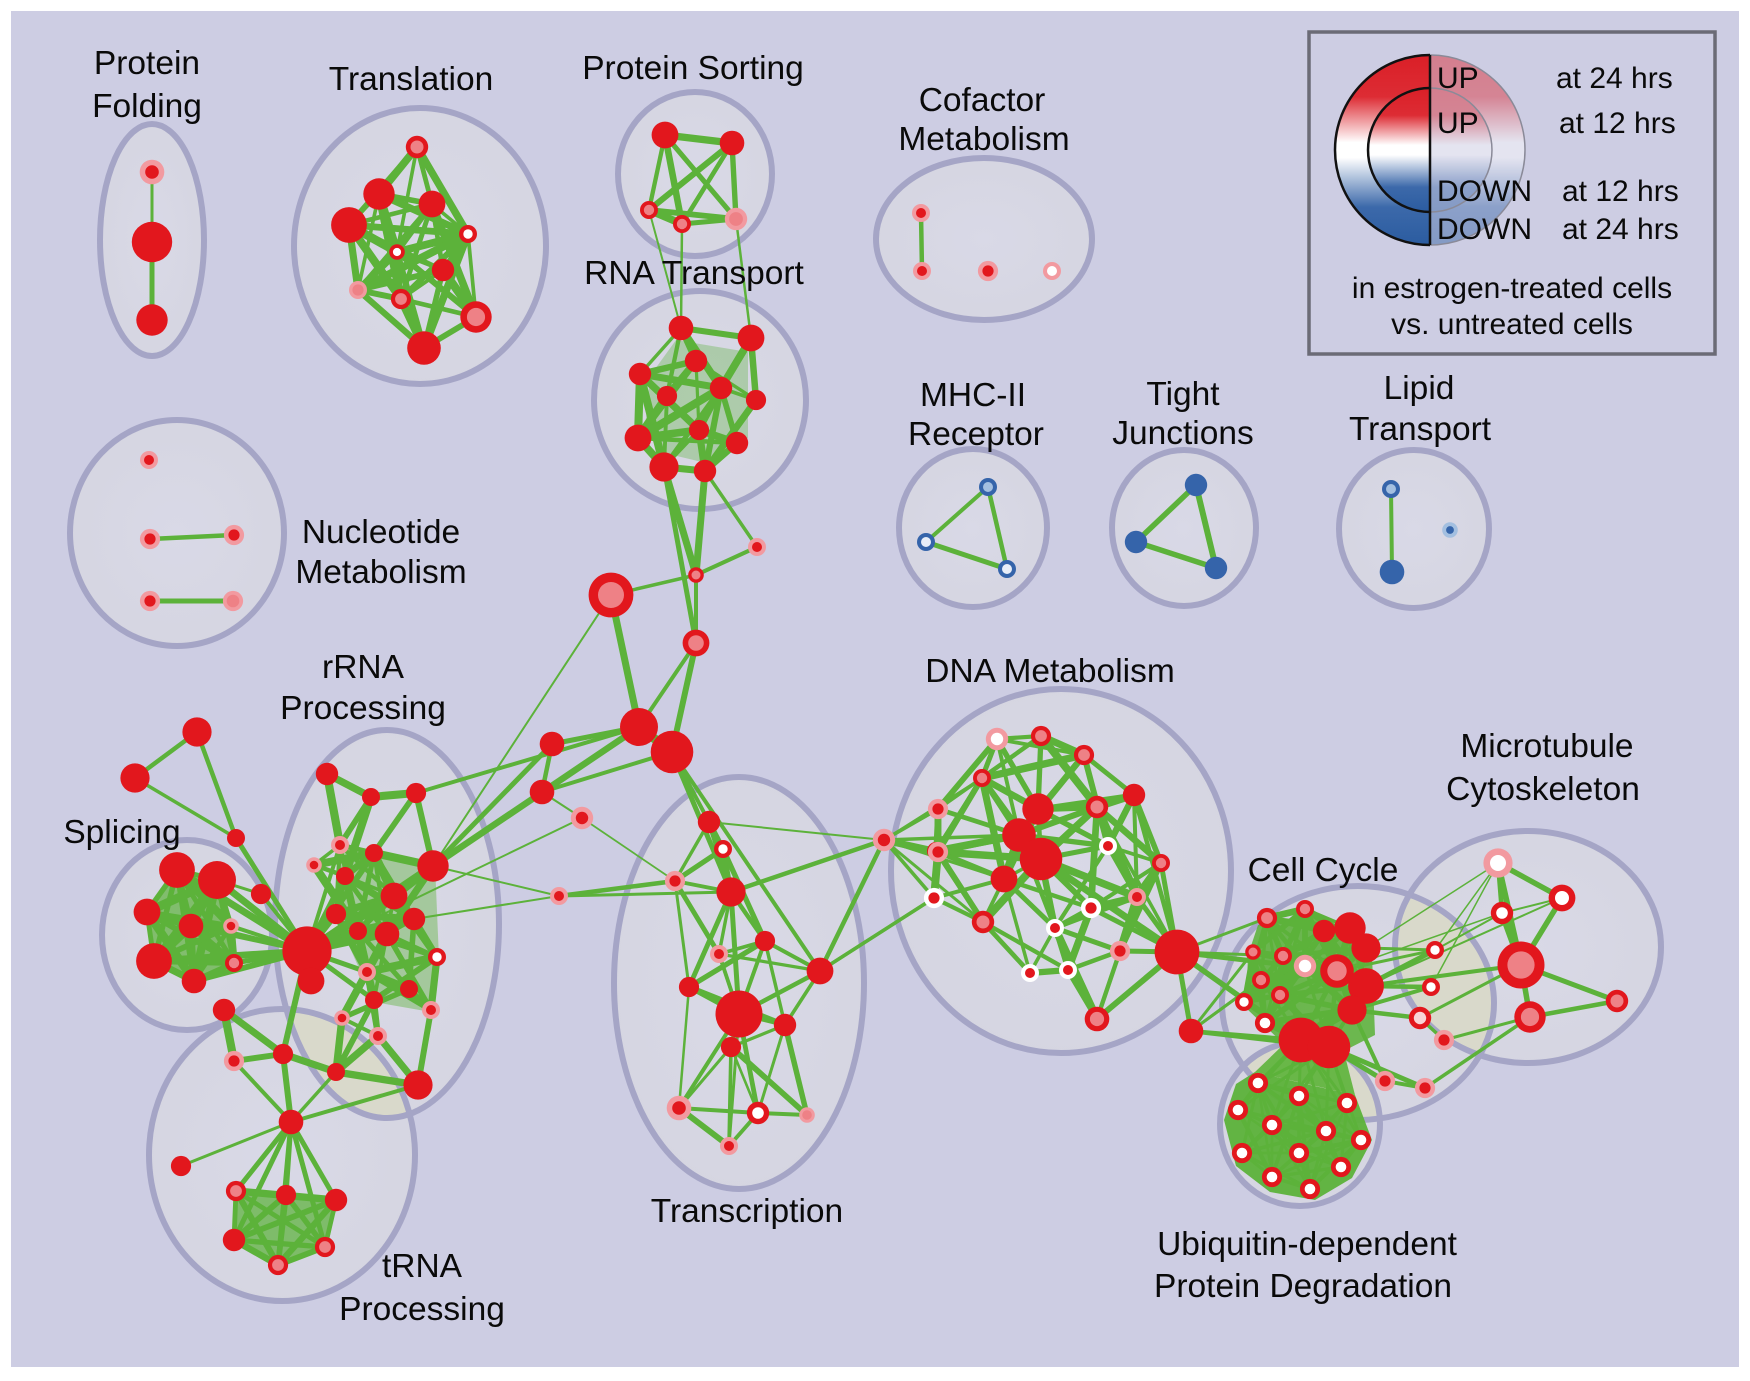  I want to click on svg-text: Tight, so click(1183, 394).